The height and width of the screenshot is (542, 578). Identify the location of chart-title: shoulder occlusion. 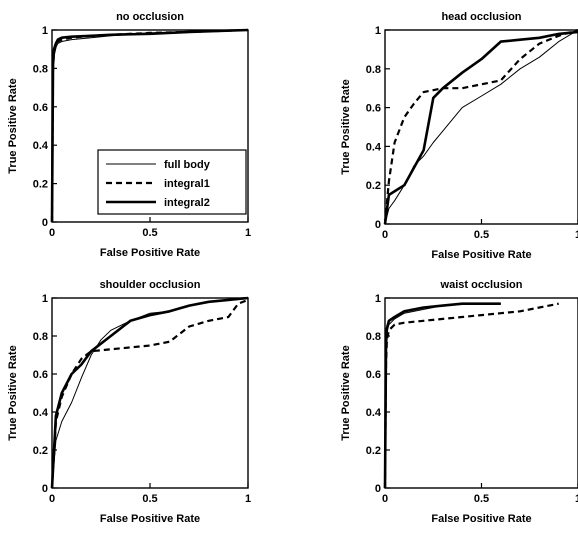
(150, 285).